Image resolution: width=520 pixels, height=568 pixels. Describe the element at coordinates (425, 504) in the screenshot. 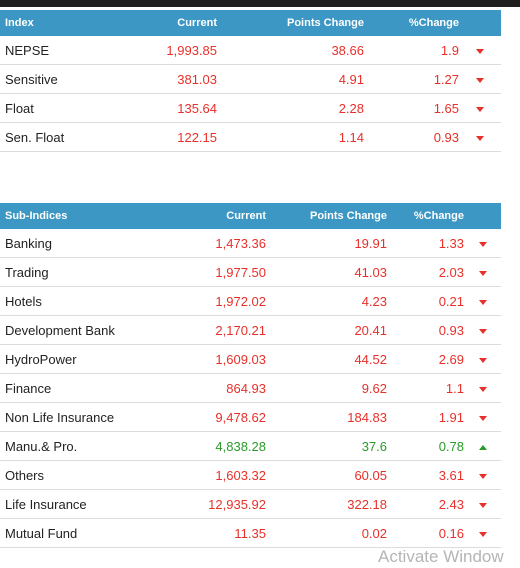

I see `row-percent-change: 2.43` at that location.